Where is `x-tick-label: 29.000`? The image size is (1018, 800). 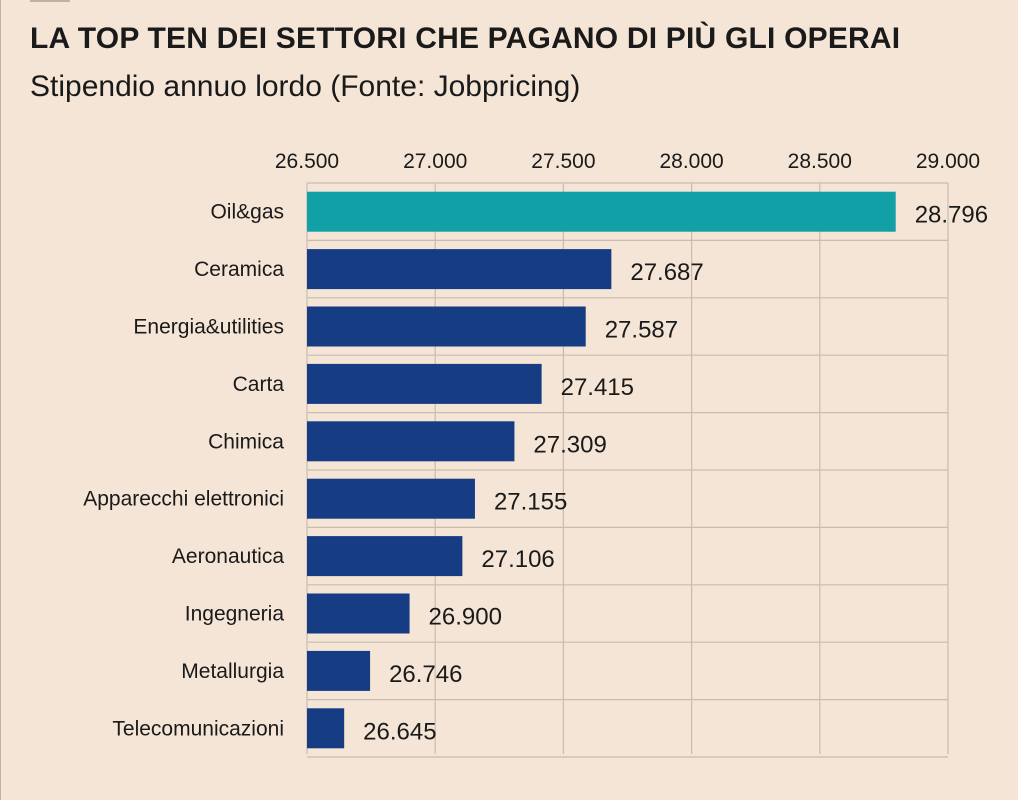 x-tick-label: 29.000 is located at coordinates (948, 161).